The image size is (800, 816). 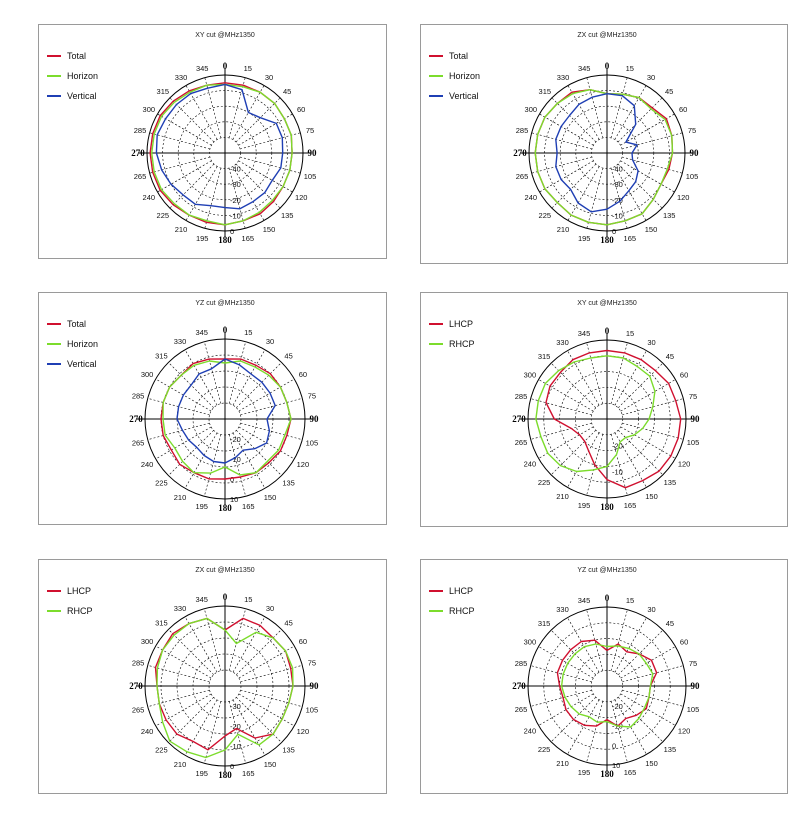 What do you see at coordinates (530, 464) in the screenshot?
I see `angle-tick-label: 240` at bounding box center [530, 464].